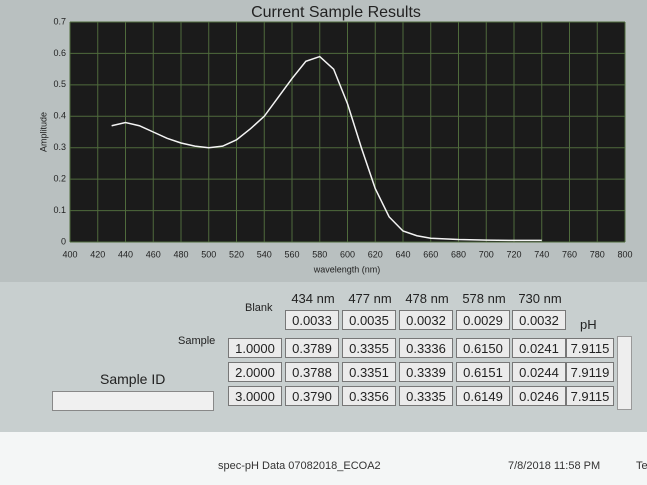  Describe the element at coordinates (588, 324) in the screenshot. I see `ph-label: pH` at that location.